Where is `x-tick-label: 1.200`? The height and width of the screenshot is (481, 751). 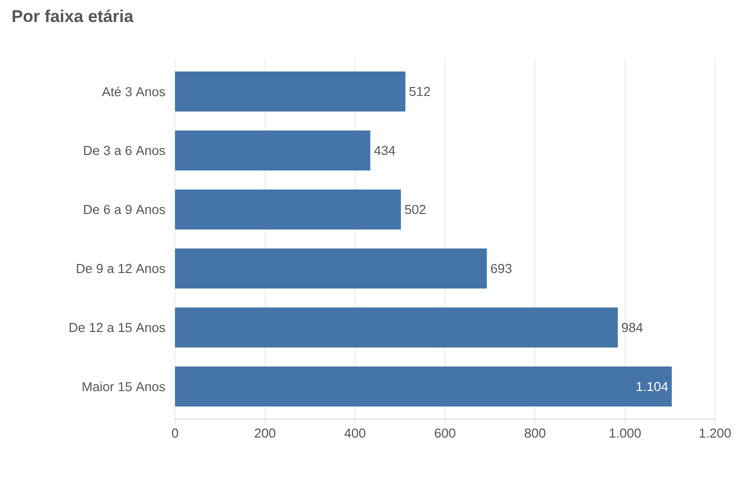
x-tick-label: 1.200 is located at coordinates (715, 433).